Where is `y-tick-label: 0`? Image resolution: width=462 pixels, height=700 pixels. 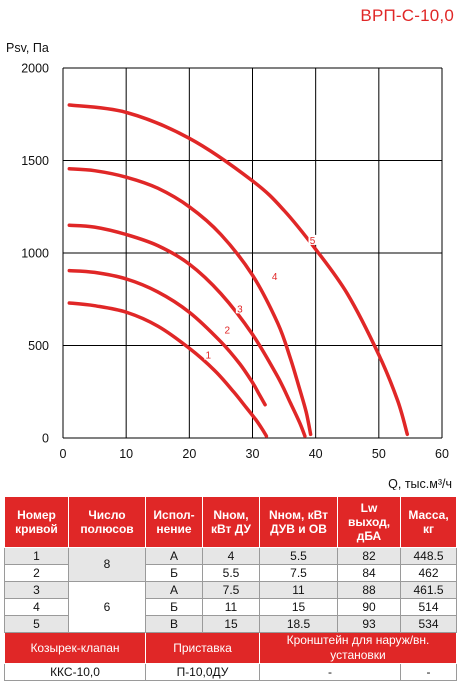
y-tick-label: 0 is located at coordinates (45, 439).